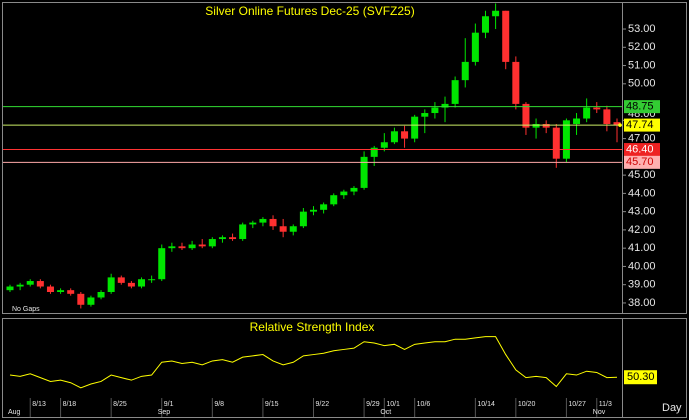 Image resolution: width=689 pixels, height=420 pixels. I want to click on month-label: Aug, so click(14, 412).